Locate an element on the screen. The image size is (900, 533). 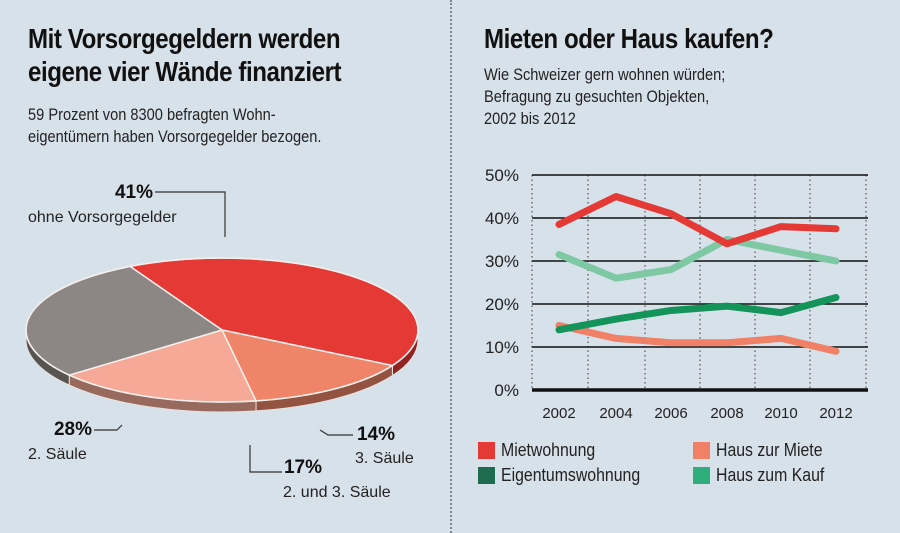
line-title: Mieten oder Haus kaufen? is located at coordinates (652, 38).